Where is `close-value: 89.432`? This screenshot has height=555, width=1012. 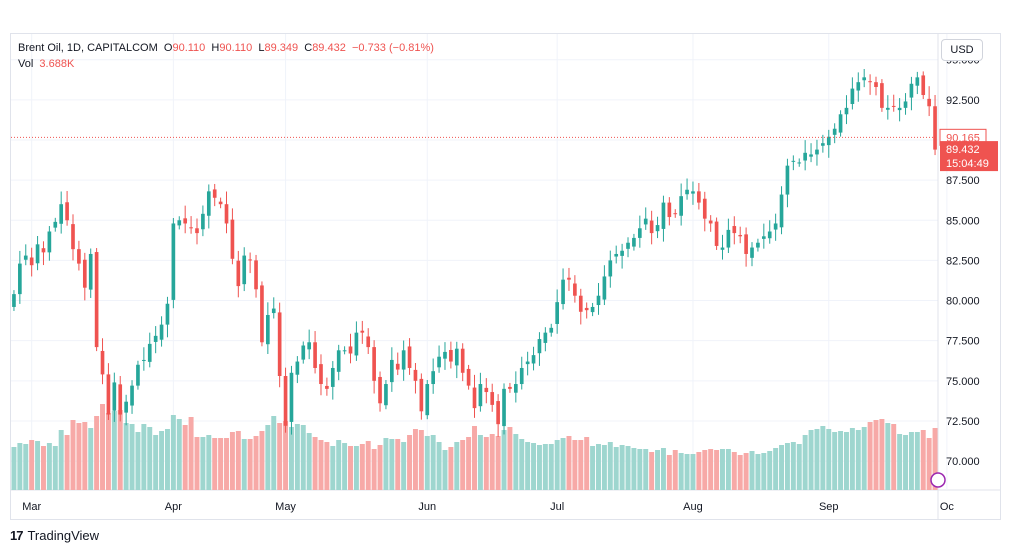 close-value: 89.432 is located at coordinates (329, 48).